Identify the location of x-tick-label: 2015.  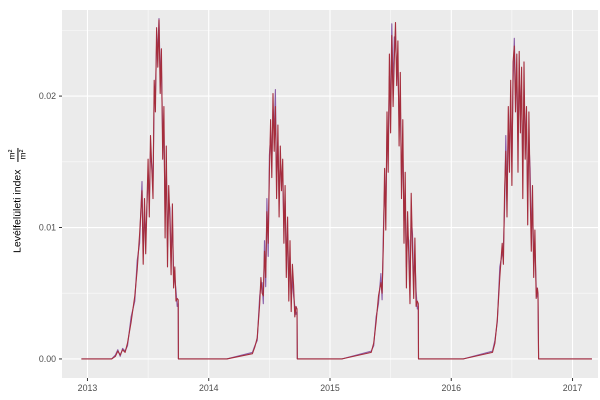
(330, 388).